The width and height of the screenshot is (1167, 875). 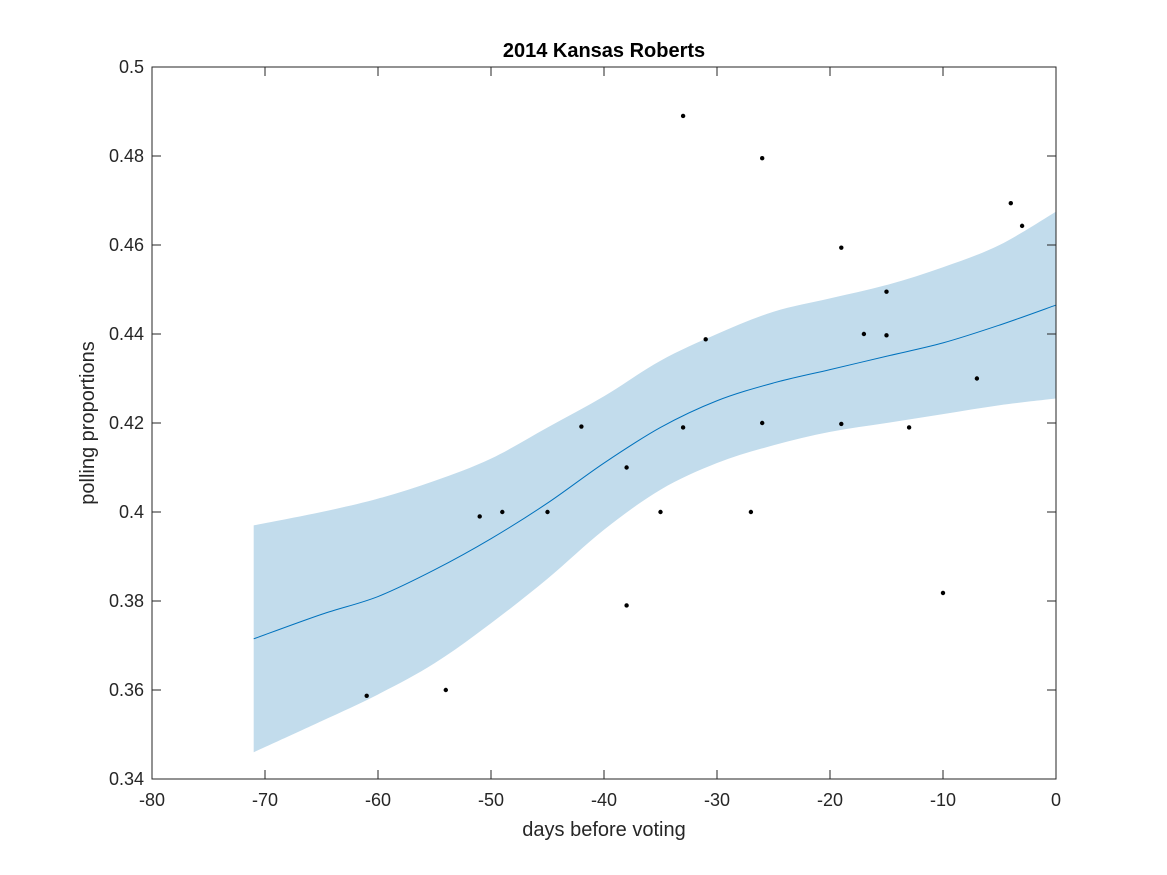 I want to click on y-axis-label: polling proportions, so click(x=88, y=422).